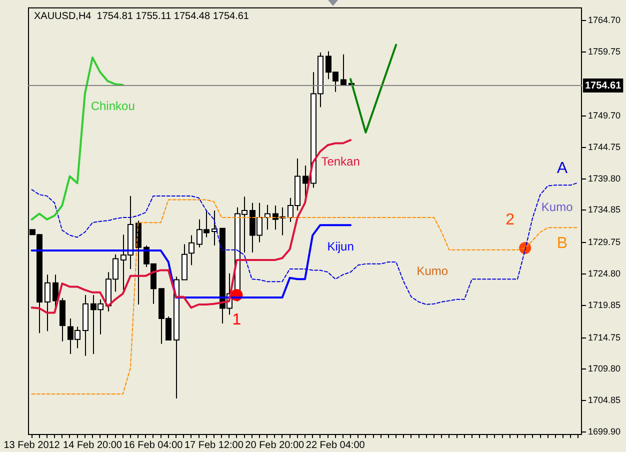 The image size is (626, 452). I want to click on y-tick-label: 1724.80, so click(604, 273).